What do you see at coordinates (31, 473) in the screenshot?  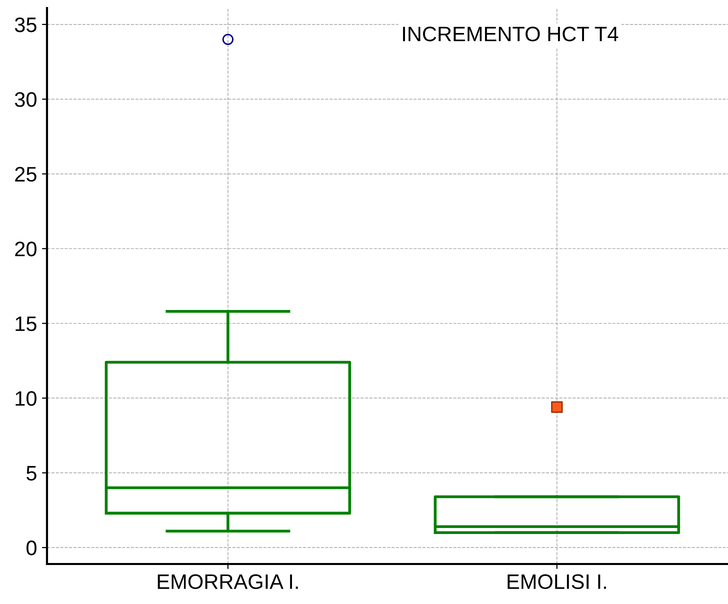 I see `y-tick-label: 5` at bounding box center [31, 473].